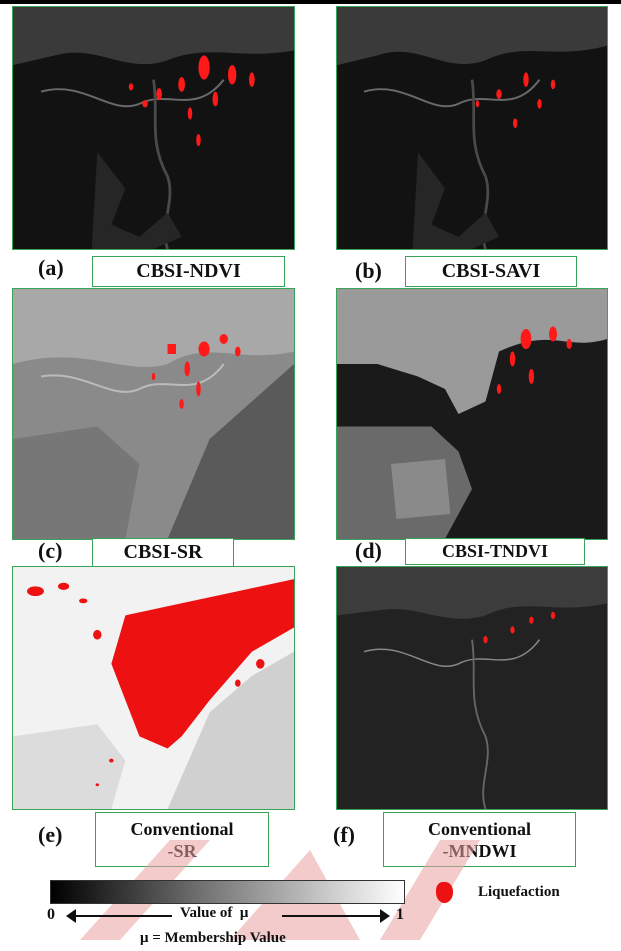  Describe the element at coordinates (332, 916) in the screenshot. I see `arrow-right-line` at that location.